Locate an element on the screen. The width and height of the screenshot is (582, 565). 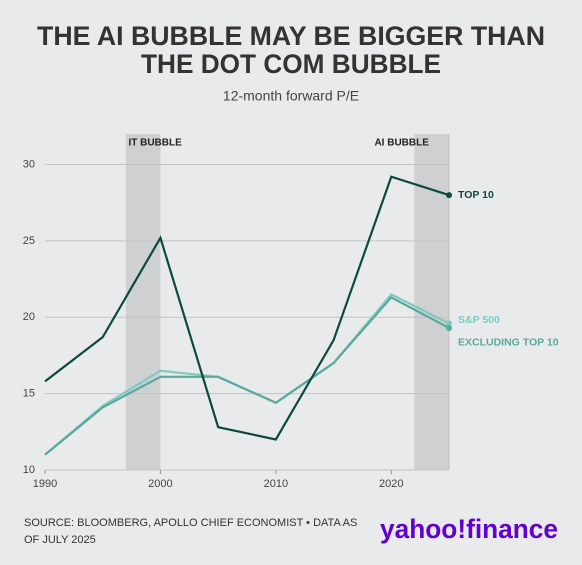
x-tick-label: 2010 is located at coordinates (276, 484).